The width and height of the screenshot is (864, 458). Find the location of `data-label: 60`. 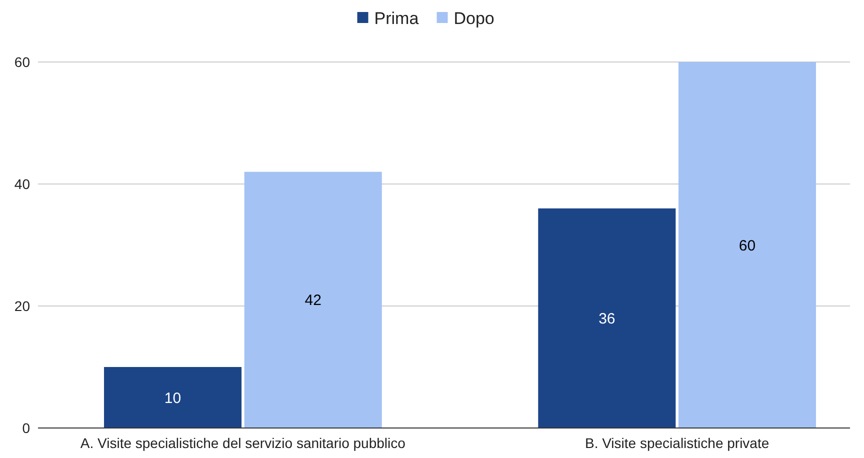

data-label: 60 is located at coordinates (747, 245).